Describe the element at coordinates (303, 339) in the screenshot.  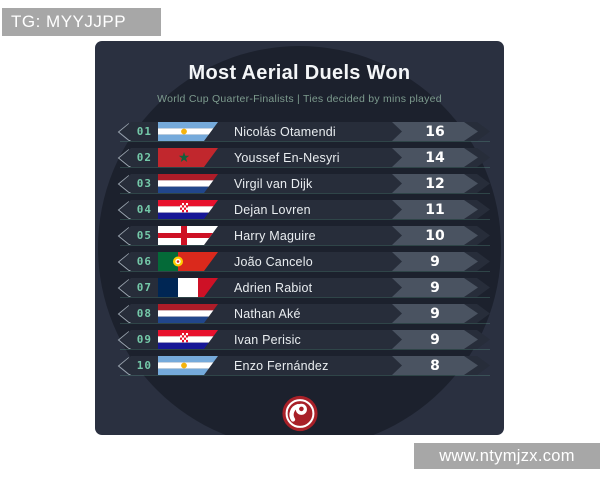
I see `ranking-row: 09 Ivan Perisic 9` at that location.